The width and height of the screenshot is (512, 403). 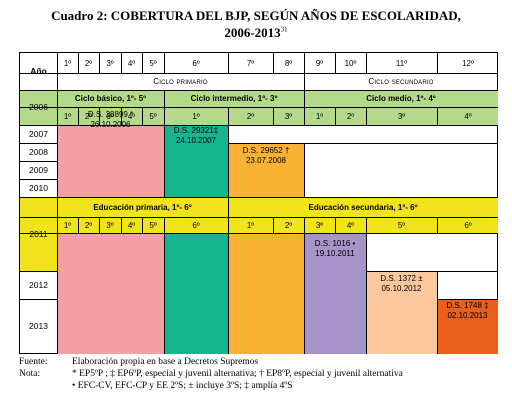 What do you see at coordinates (266, 293) in the screenshot?
I see `decree-block-orange-lower` at bounding box center [266, 293].